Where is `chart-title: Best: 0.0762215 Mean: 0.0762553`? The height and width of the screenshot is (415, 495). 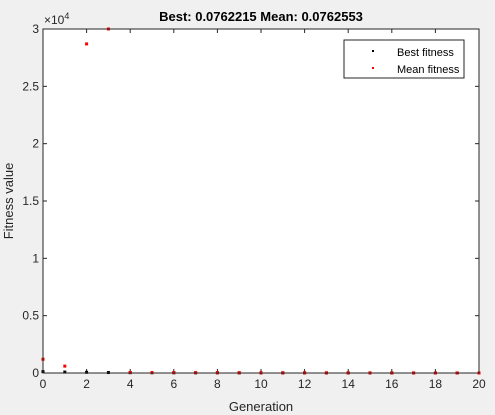
chart-title: Best: 0.0762215 Mean: 0.0762553 is located at coordinates (261, 16).